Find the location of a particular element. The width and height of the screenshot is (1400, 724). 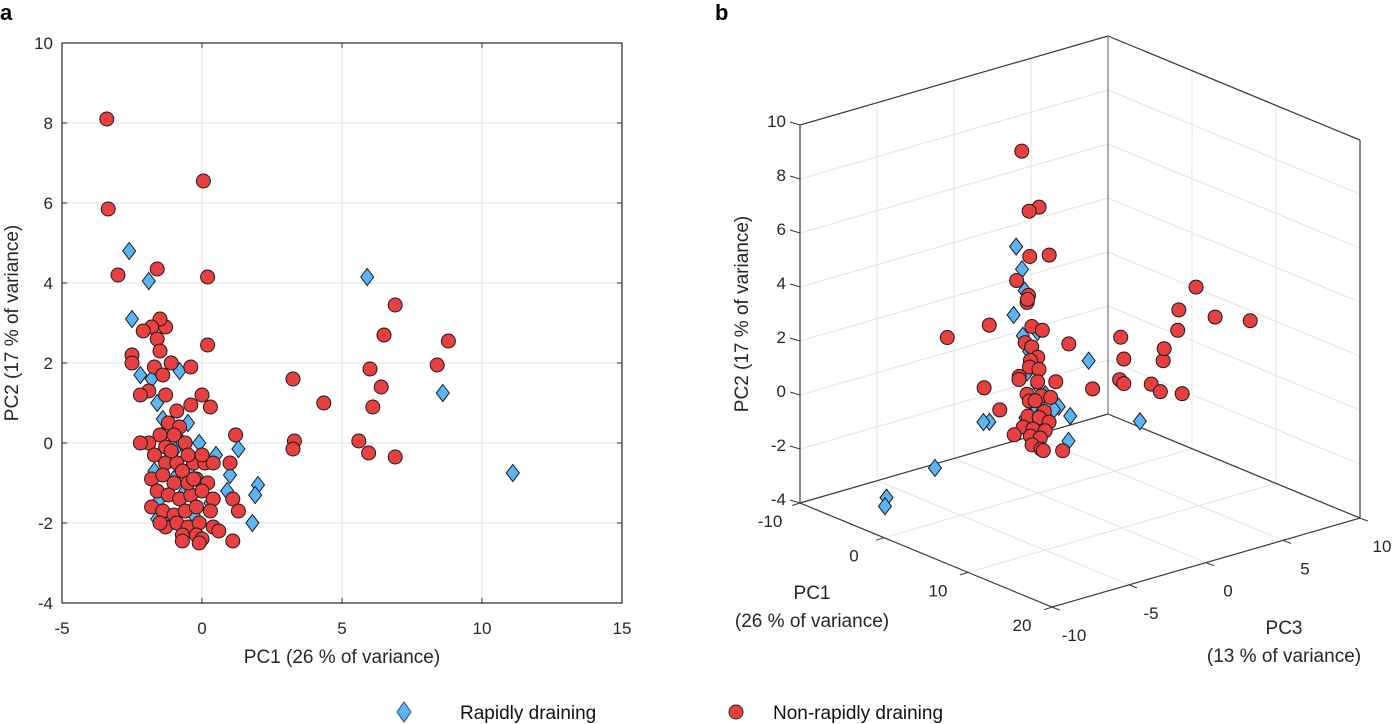

pc2-tick-label: 4 is located at coordinates (781, 283).